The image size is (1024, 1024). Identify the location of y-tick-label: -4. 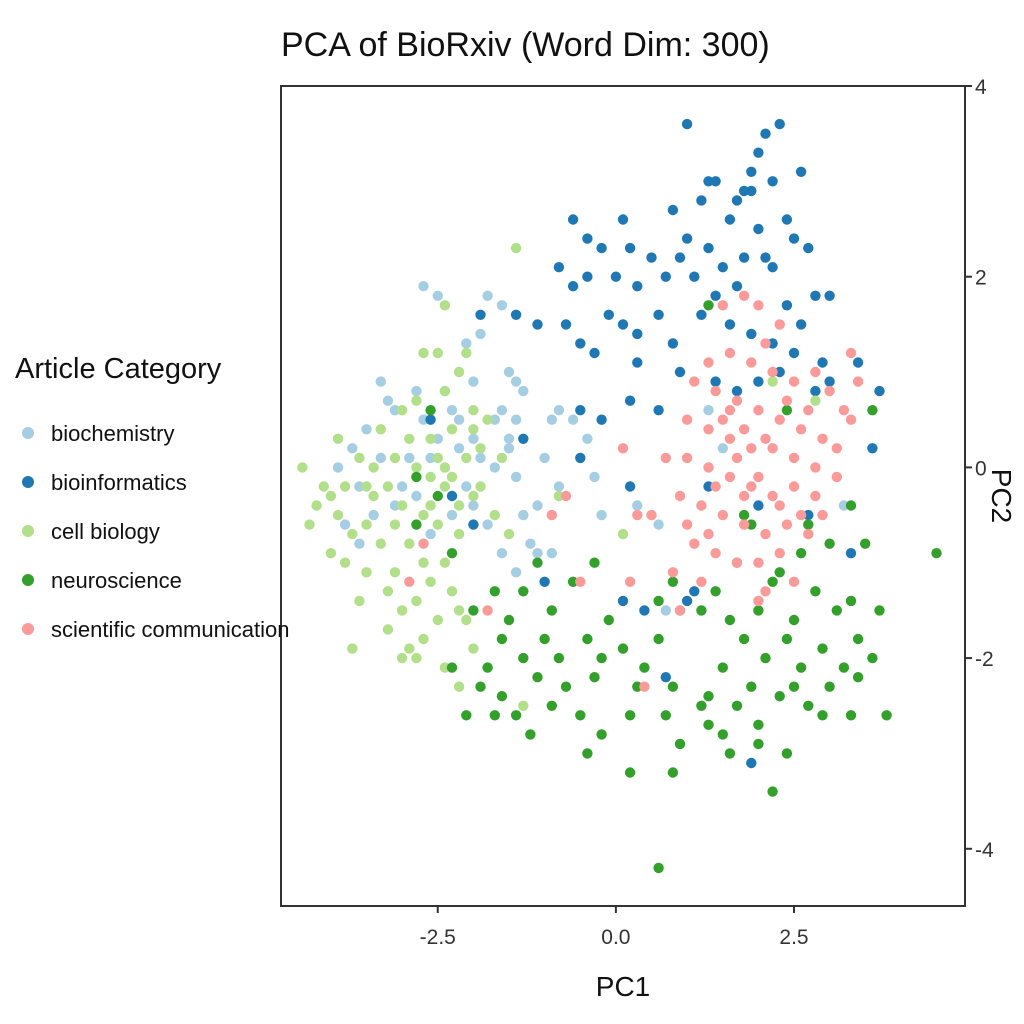
(984, 850).